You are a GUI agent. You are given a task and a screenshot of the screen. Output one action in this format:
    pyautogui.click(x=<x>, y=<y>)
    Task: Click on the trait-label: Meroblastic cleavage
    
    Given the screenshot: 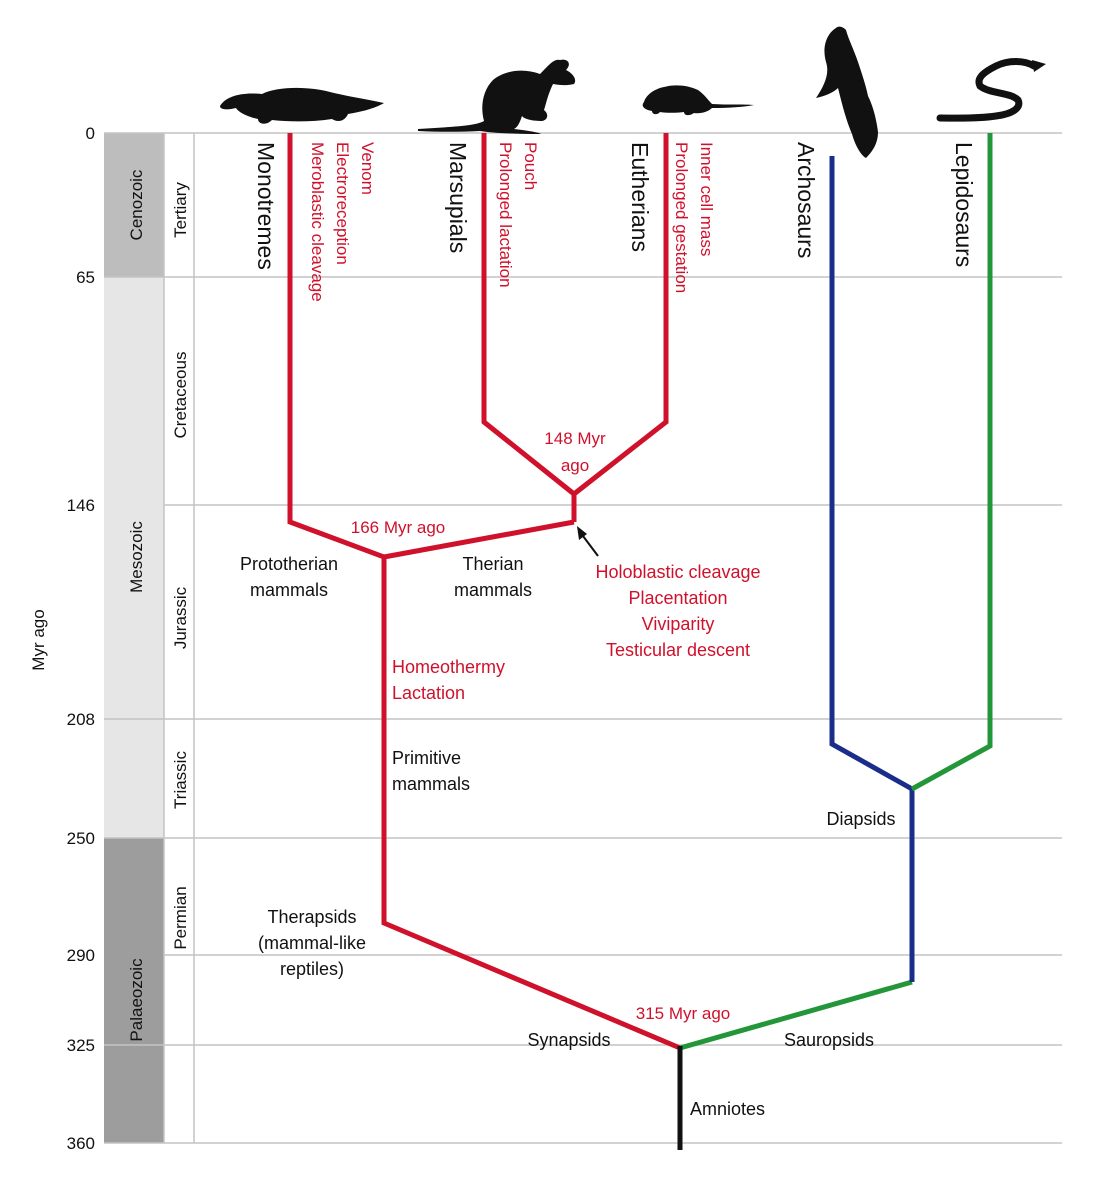 What is the action you would take?
    pyautogui.click(x=317, y=222)
    